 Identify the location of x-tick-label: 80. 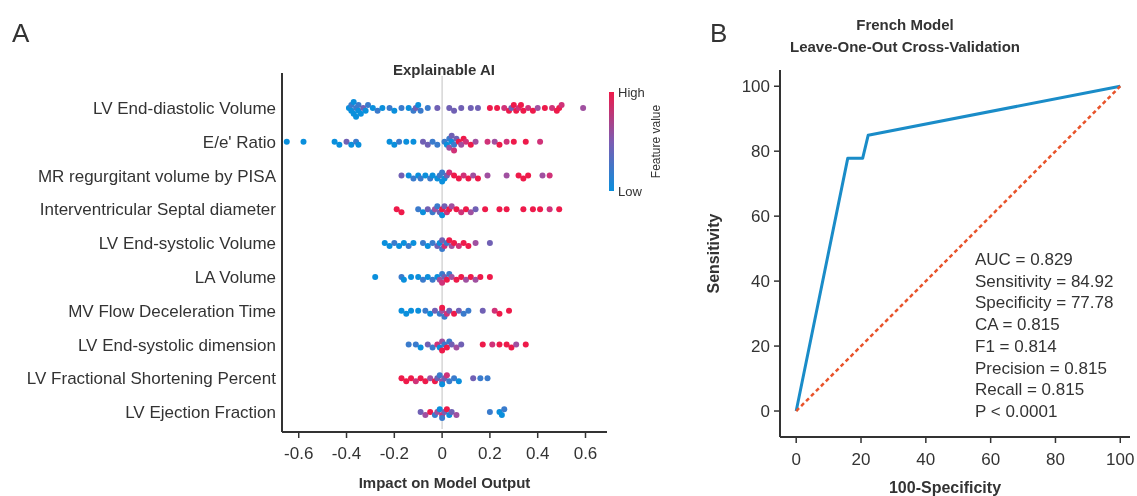
(1055, 459).